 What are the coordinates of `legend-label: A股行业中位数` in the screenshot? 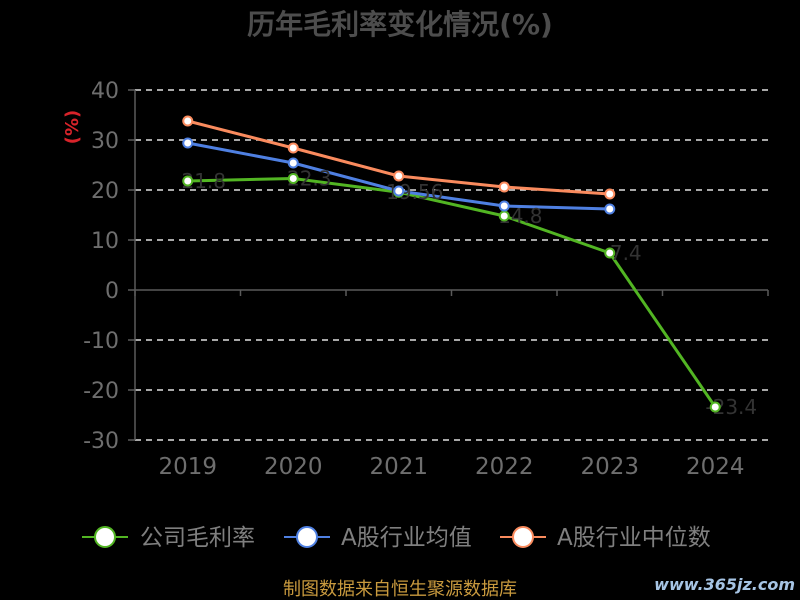 It's located at (634, 538).